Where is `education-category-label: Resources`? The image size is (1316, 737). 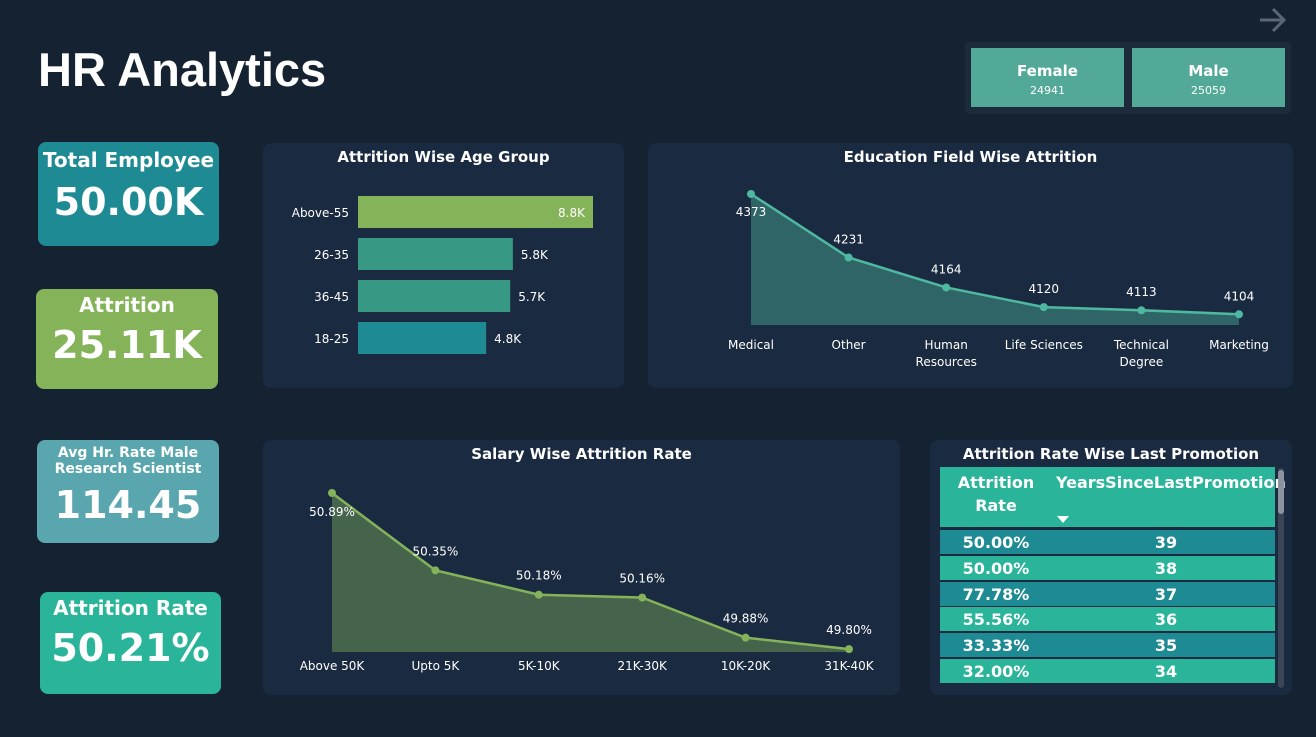 education-category-label: Resources is located at coordinates (946, 362).